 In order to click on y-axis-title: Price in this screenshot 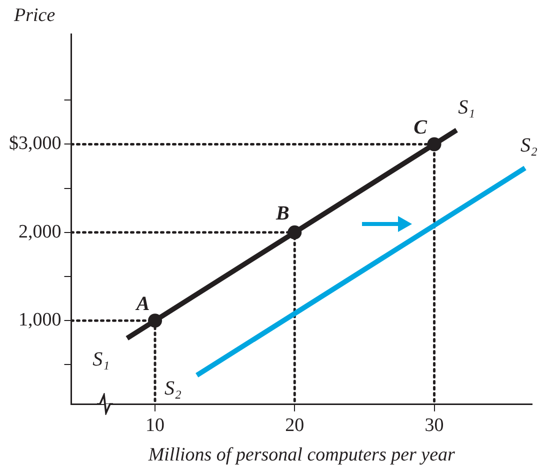, I will do `click(34, 15)`.